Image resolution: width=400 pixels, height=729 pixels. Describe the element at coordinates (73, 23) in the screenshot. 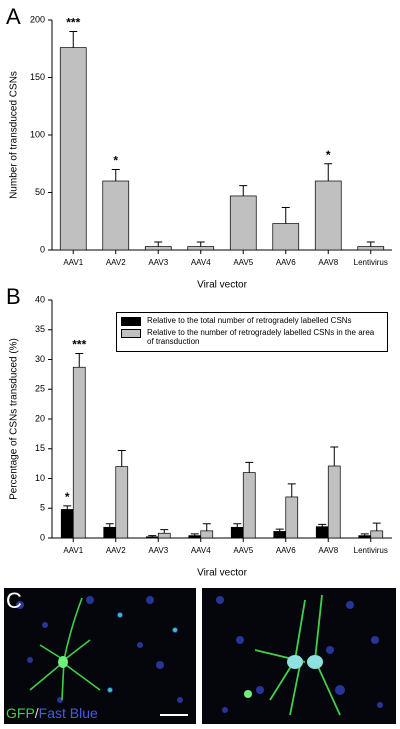

I see `significance-label: ***` at that location.